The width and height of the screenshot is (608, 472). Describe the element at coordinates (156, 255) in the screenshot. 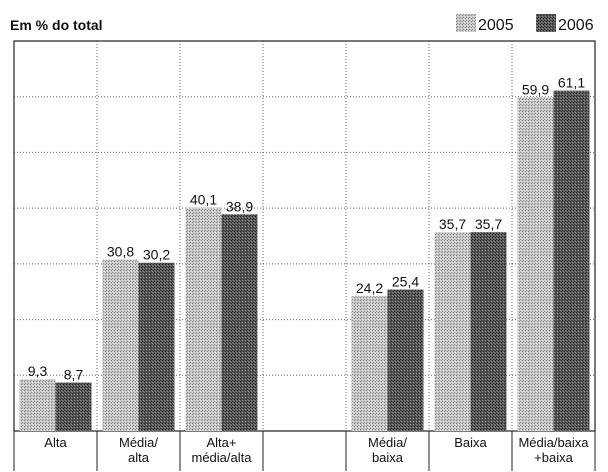

I see `data-label: 30,2` at that location.